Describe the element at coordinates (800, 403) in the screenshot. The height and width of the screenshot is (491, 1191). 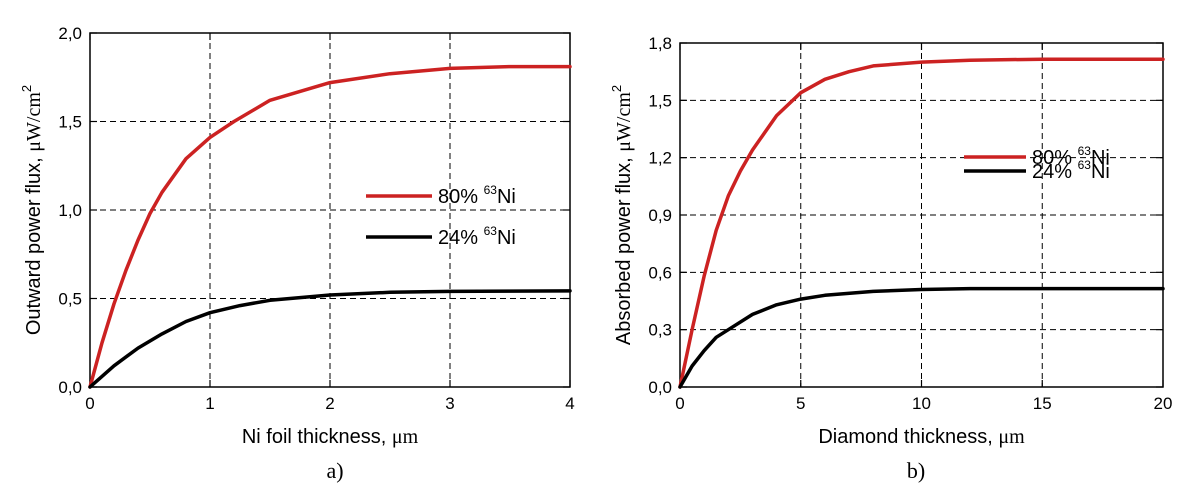
I see `x-tick-label: 5` at that location.